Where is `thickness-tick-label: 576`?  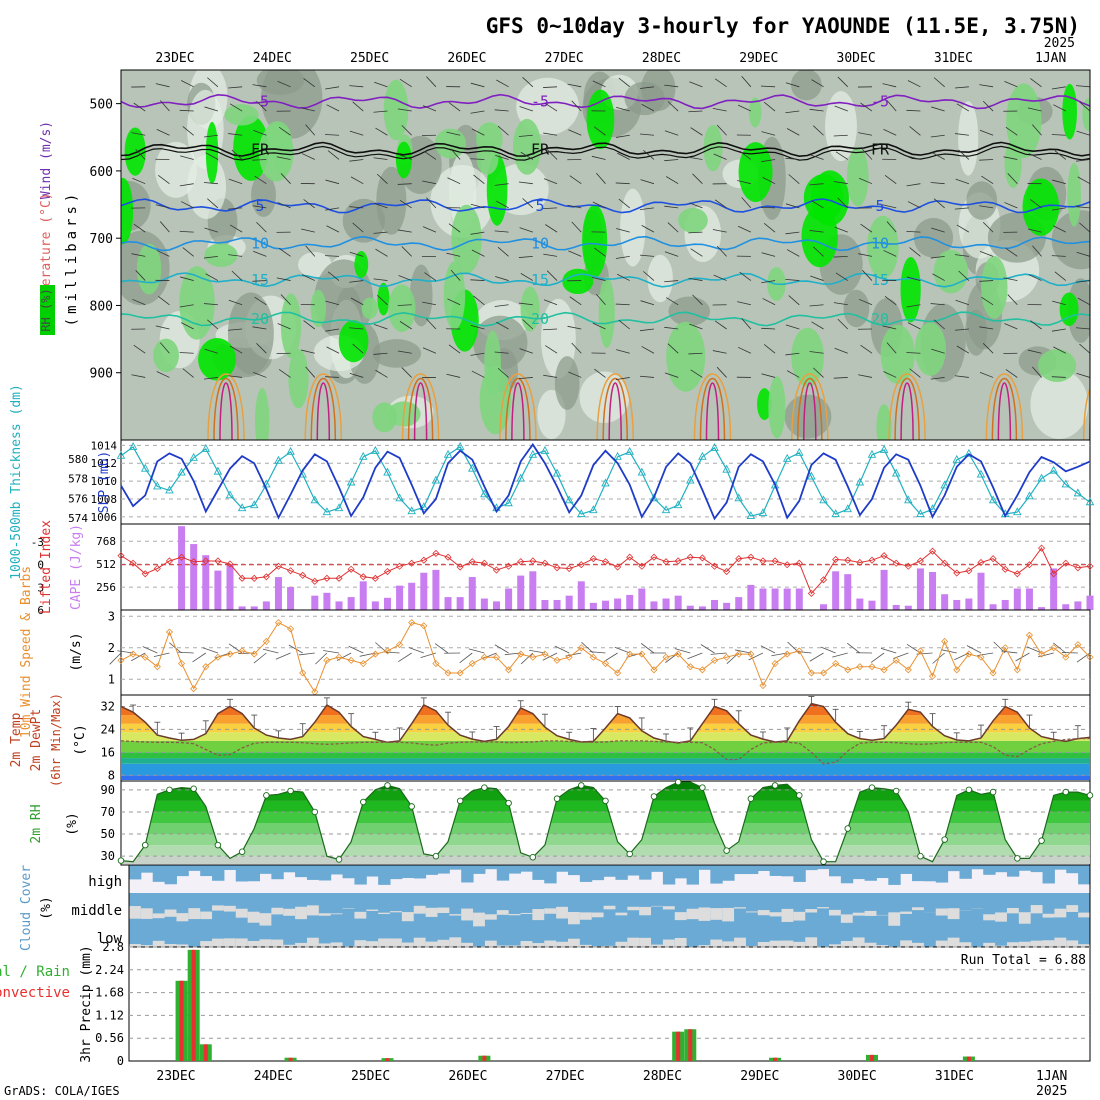
thickness-tick-label: 576 is located at coordinates (78, 498).